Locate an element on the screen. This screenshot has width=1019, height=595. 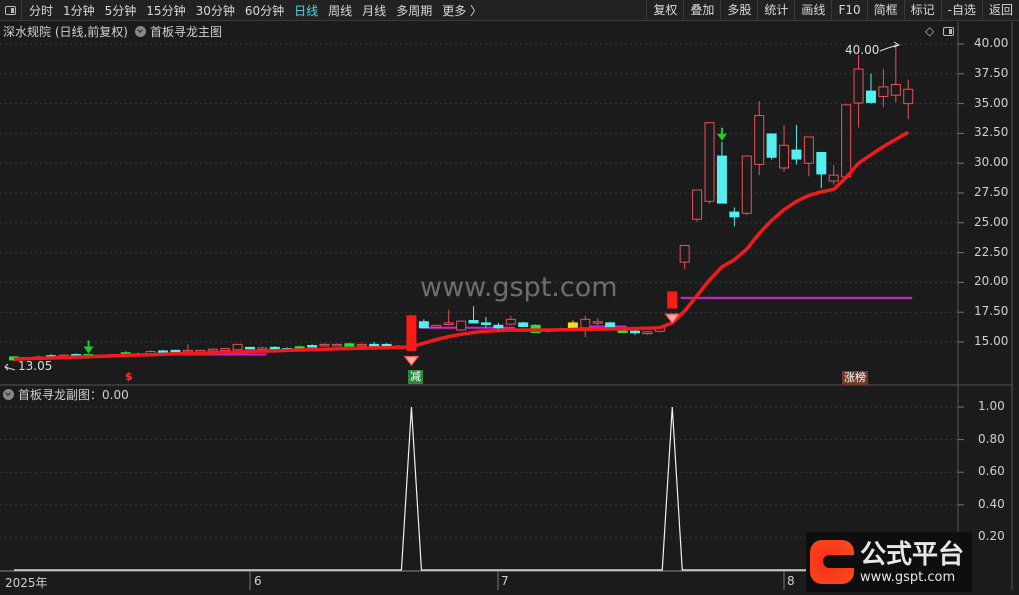
period-10: 更多 〉 is located at coordinates (462, 10).